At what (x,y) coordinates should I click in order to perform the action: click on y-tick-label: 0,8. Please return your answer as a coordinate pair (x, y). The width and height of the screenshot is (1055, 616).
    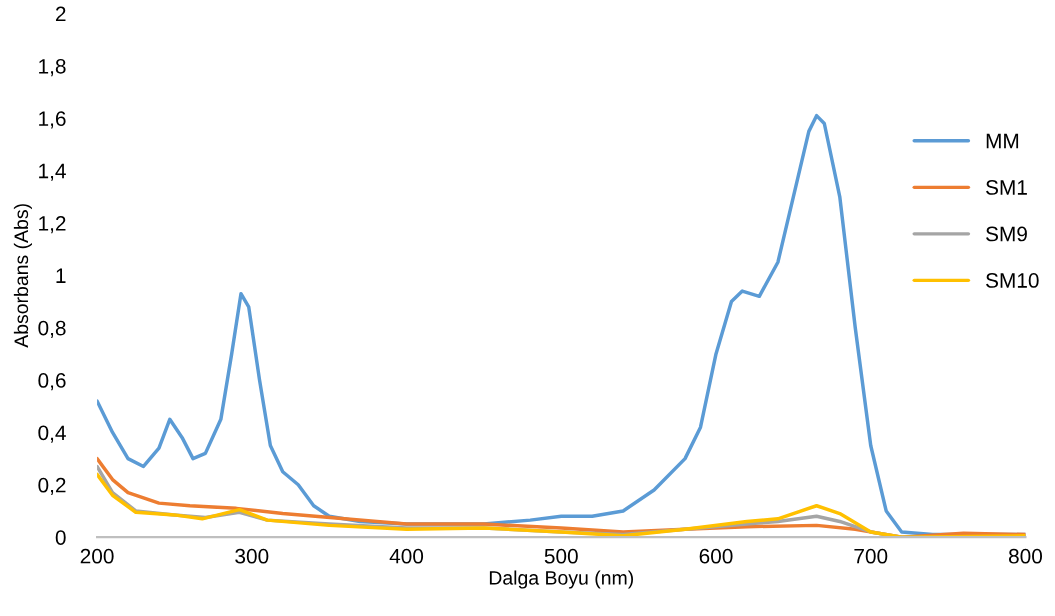
    Looking at the image, I should click on (52, 329).